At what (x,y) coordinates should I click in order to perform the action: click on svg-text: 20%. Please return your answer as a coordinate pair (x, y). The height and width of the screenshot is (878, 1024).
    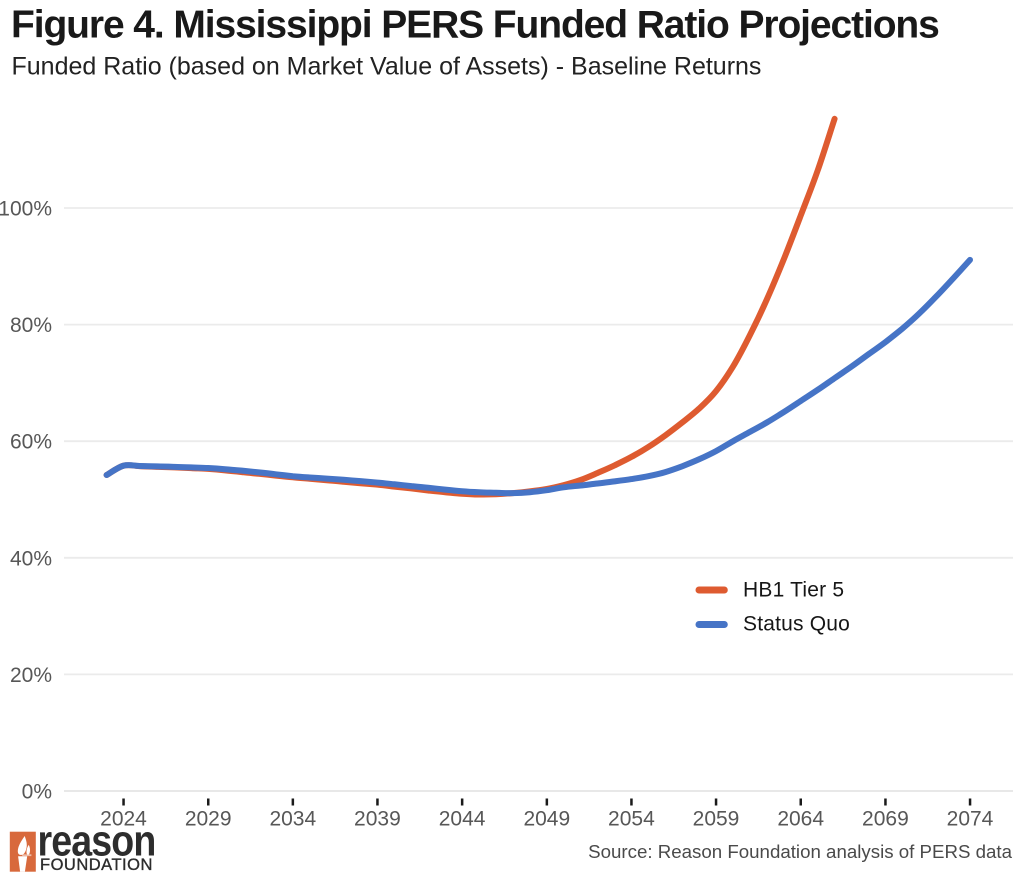
    Looking at the image, I should click on (31, 675).